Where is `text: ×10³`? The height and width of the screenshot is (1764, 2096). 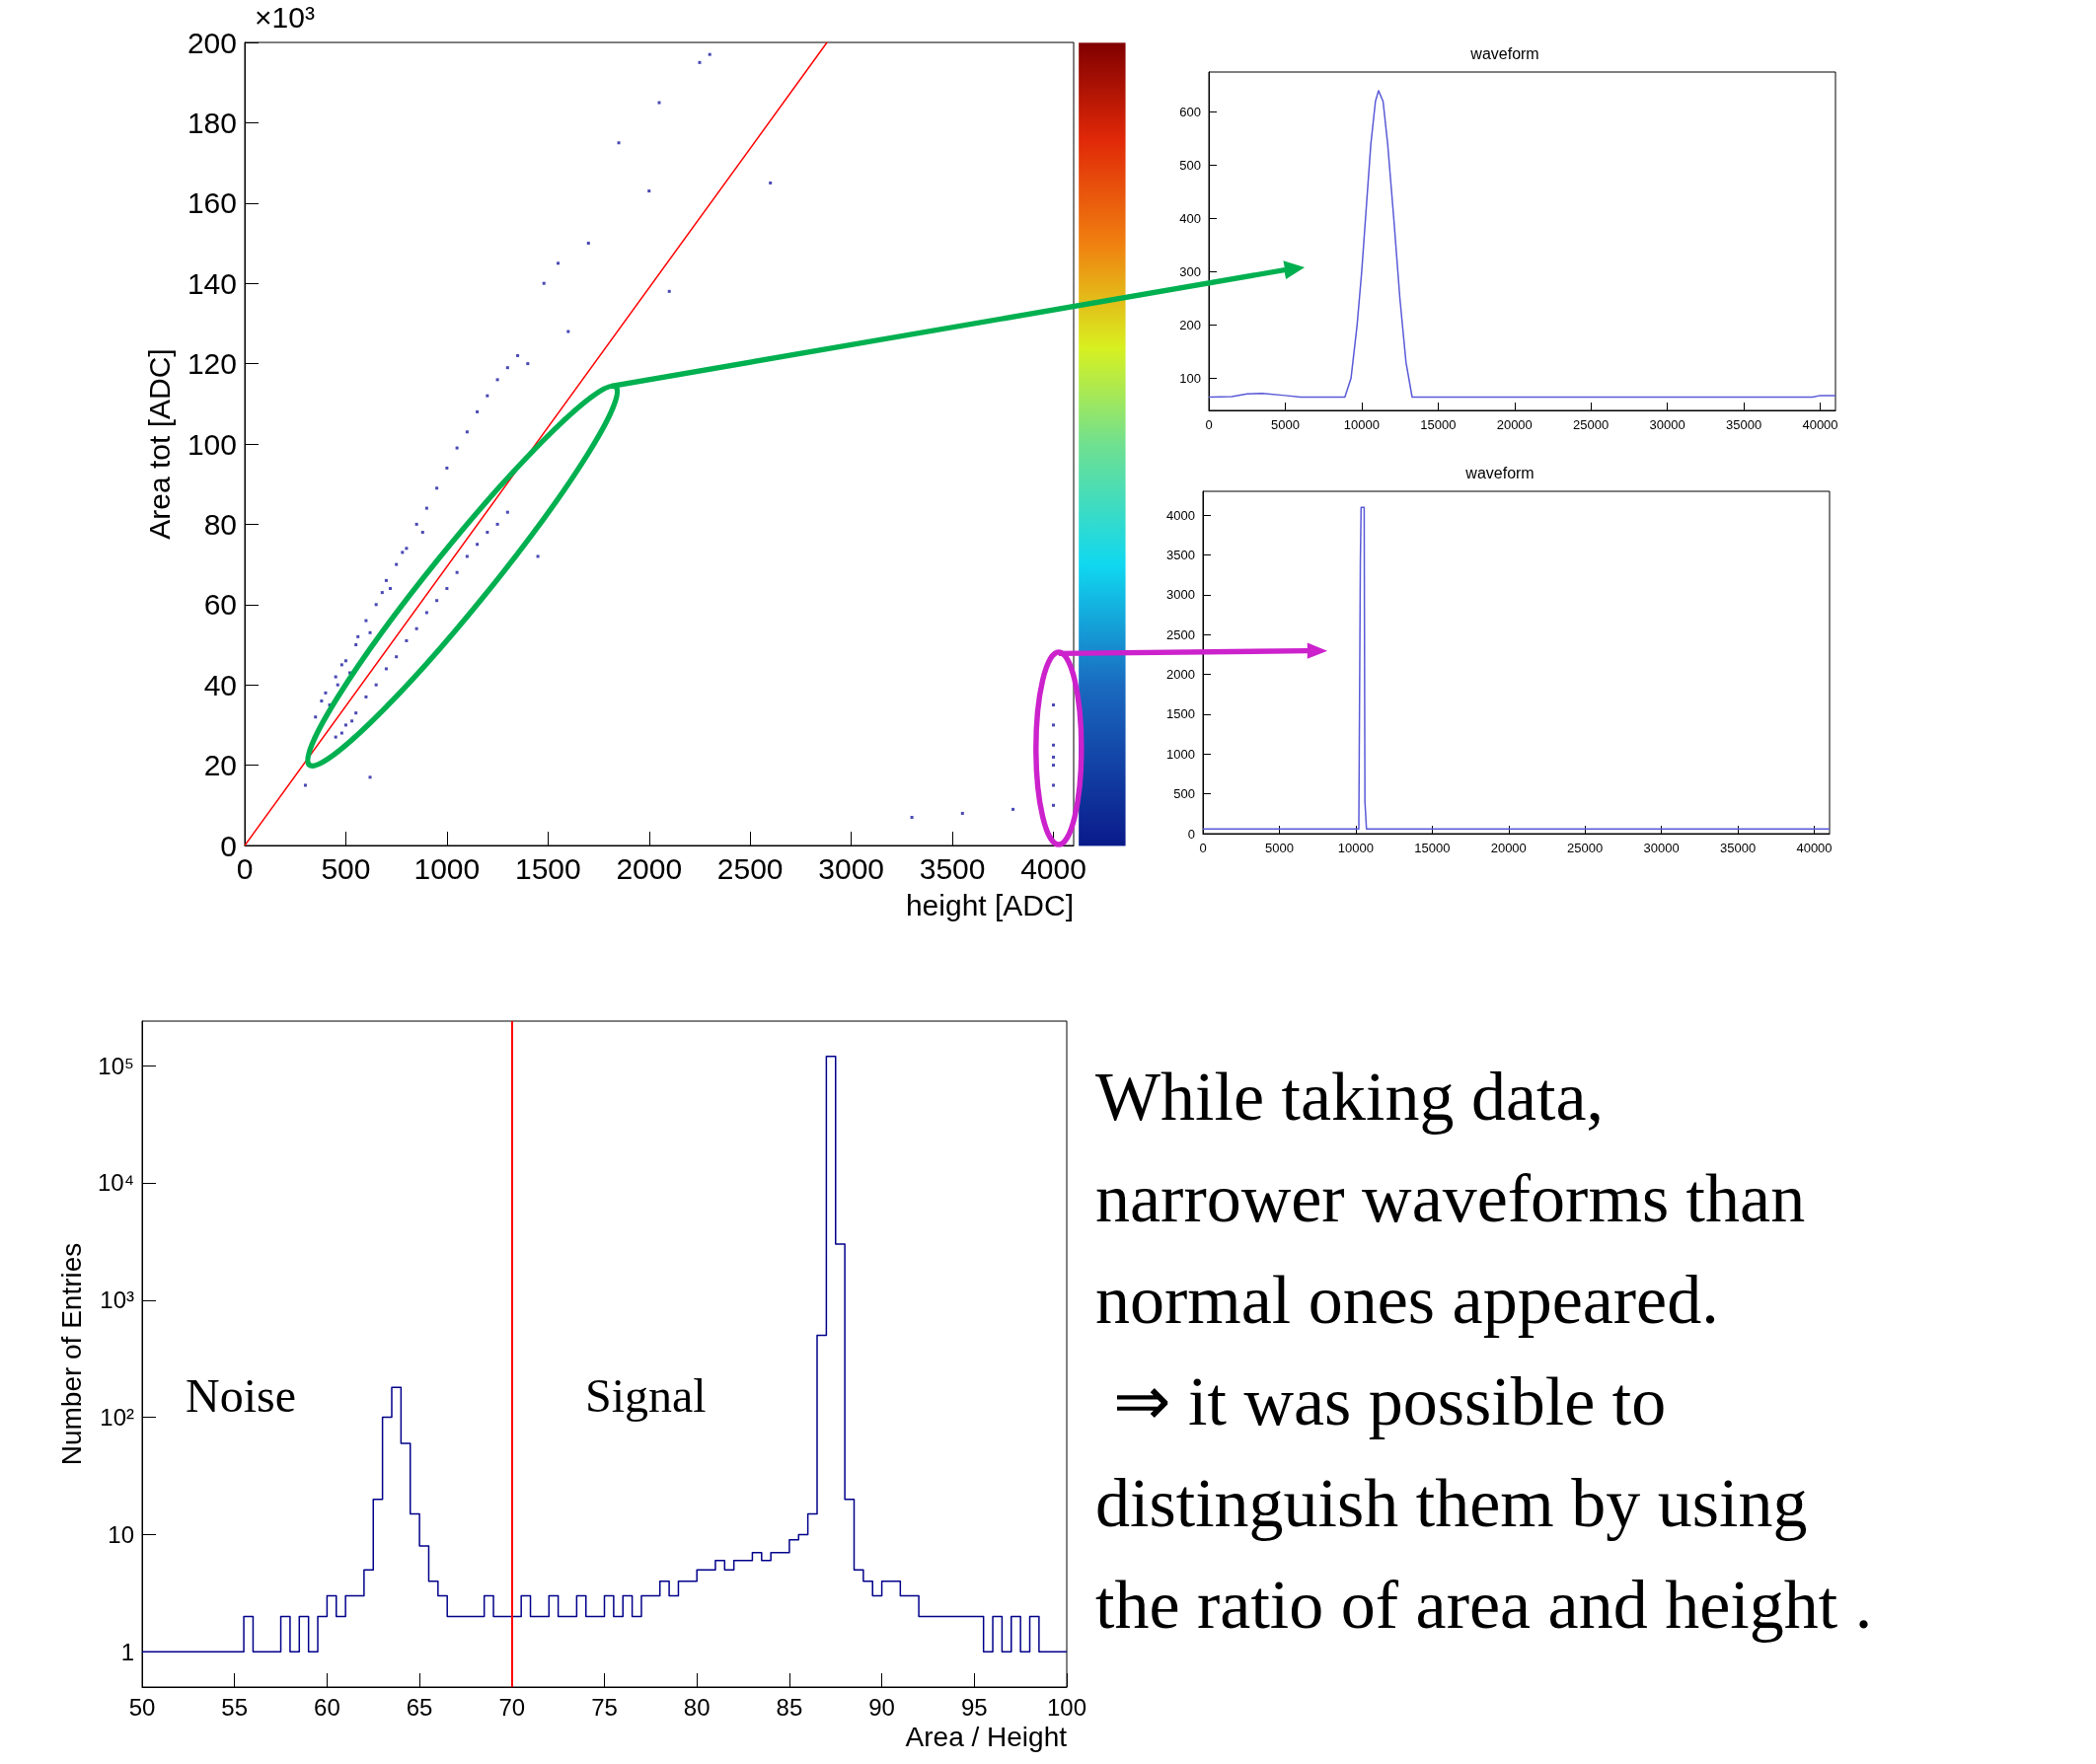 text: ×10³ is located at coordinates (285, 17).